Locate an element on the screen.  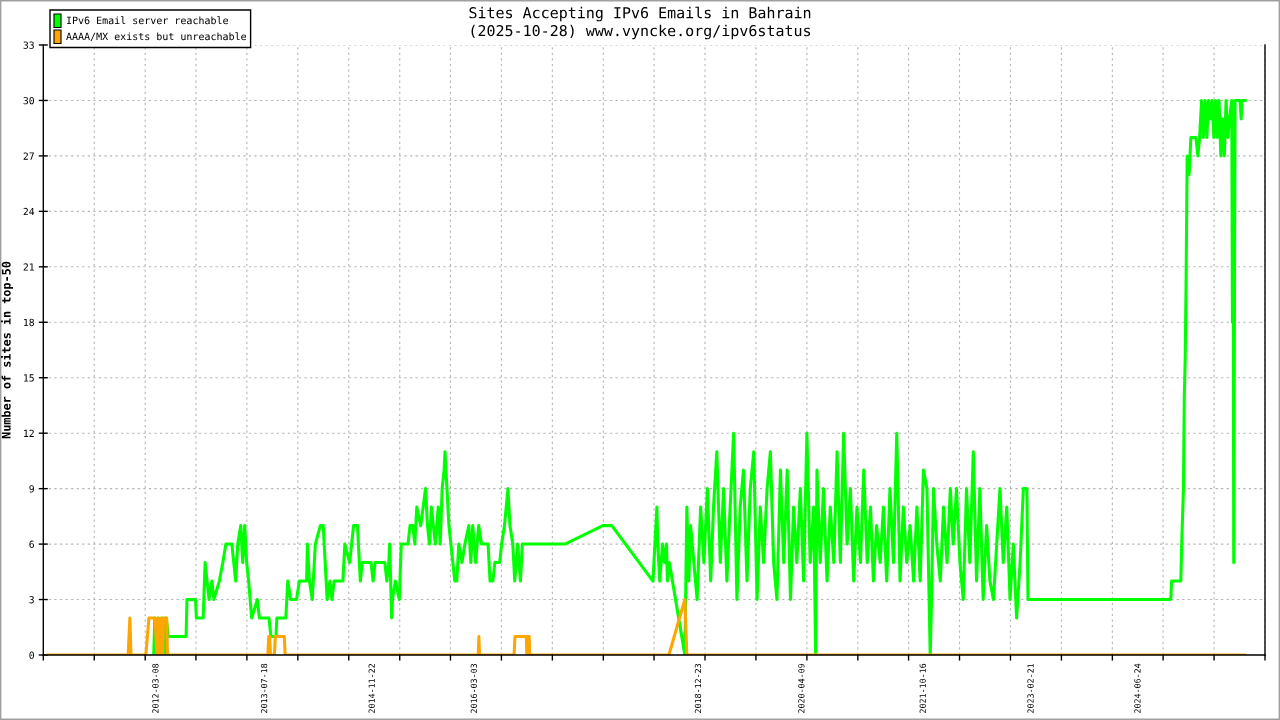
x-tick-label: 2018-12-23 is located at coordinates (698, 688).